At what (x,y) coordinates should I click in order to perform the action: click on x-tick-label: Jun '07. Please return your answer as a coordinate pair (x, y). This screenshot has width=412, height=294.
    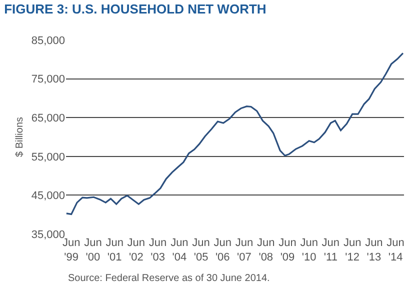
    Looking at the image, I should click on (244, 250).